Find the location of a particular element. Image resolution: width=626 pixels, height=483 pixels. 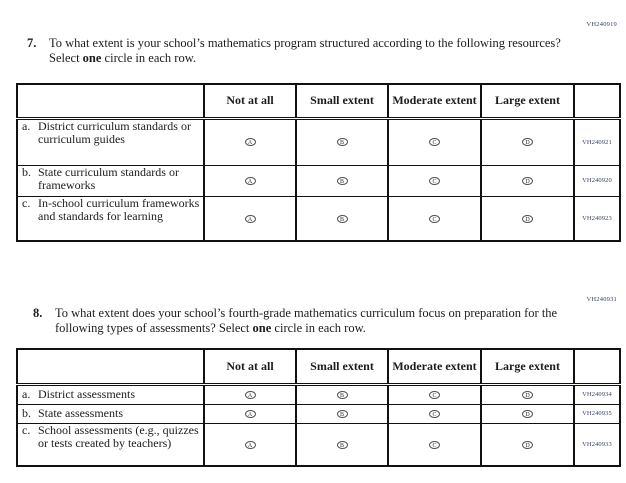

question8-text-suffix: circle in each row. is located at coordinates (318, 328).